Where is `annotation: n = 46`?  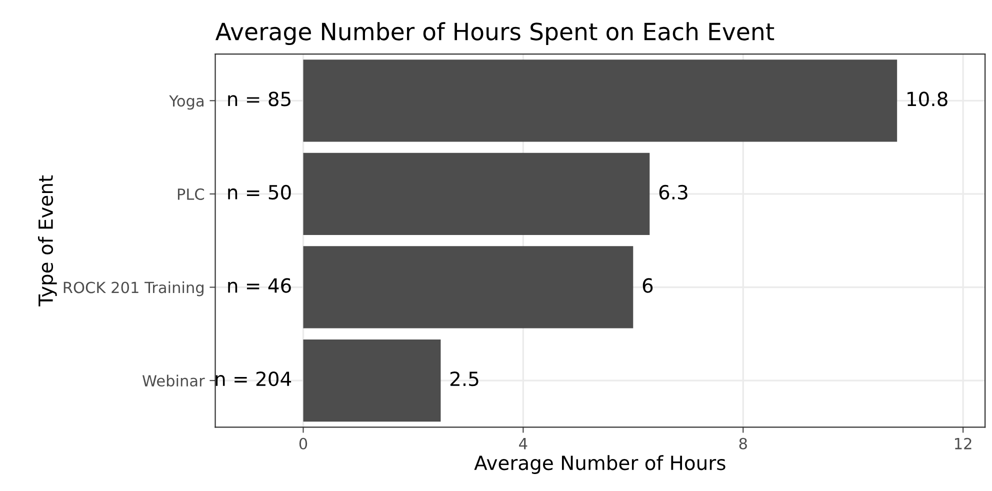 annotation: n = 46 is located at coordinates (259, 285).